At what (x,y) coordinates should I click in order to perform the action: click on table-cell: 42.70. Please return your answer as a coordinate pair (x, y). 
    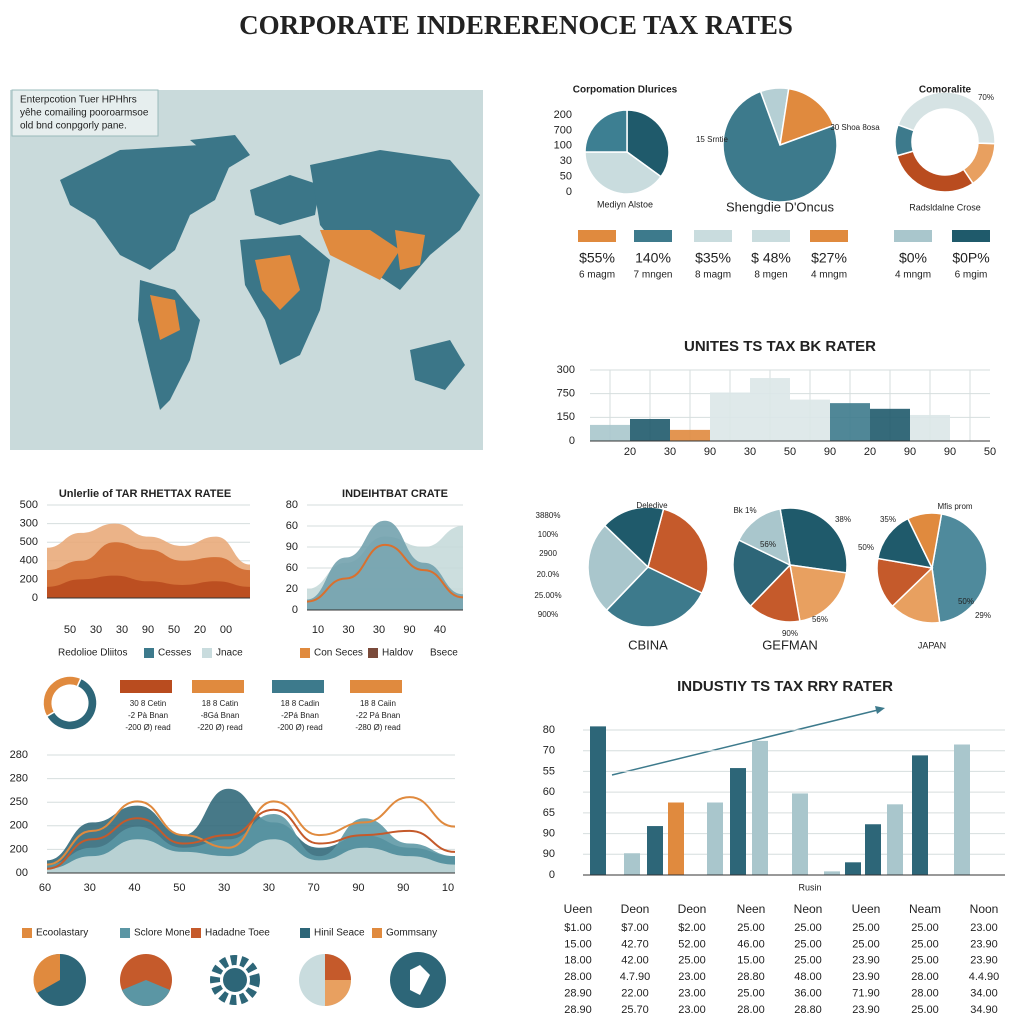
    Looking at the image, I should click on (635, 944).